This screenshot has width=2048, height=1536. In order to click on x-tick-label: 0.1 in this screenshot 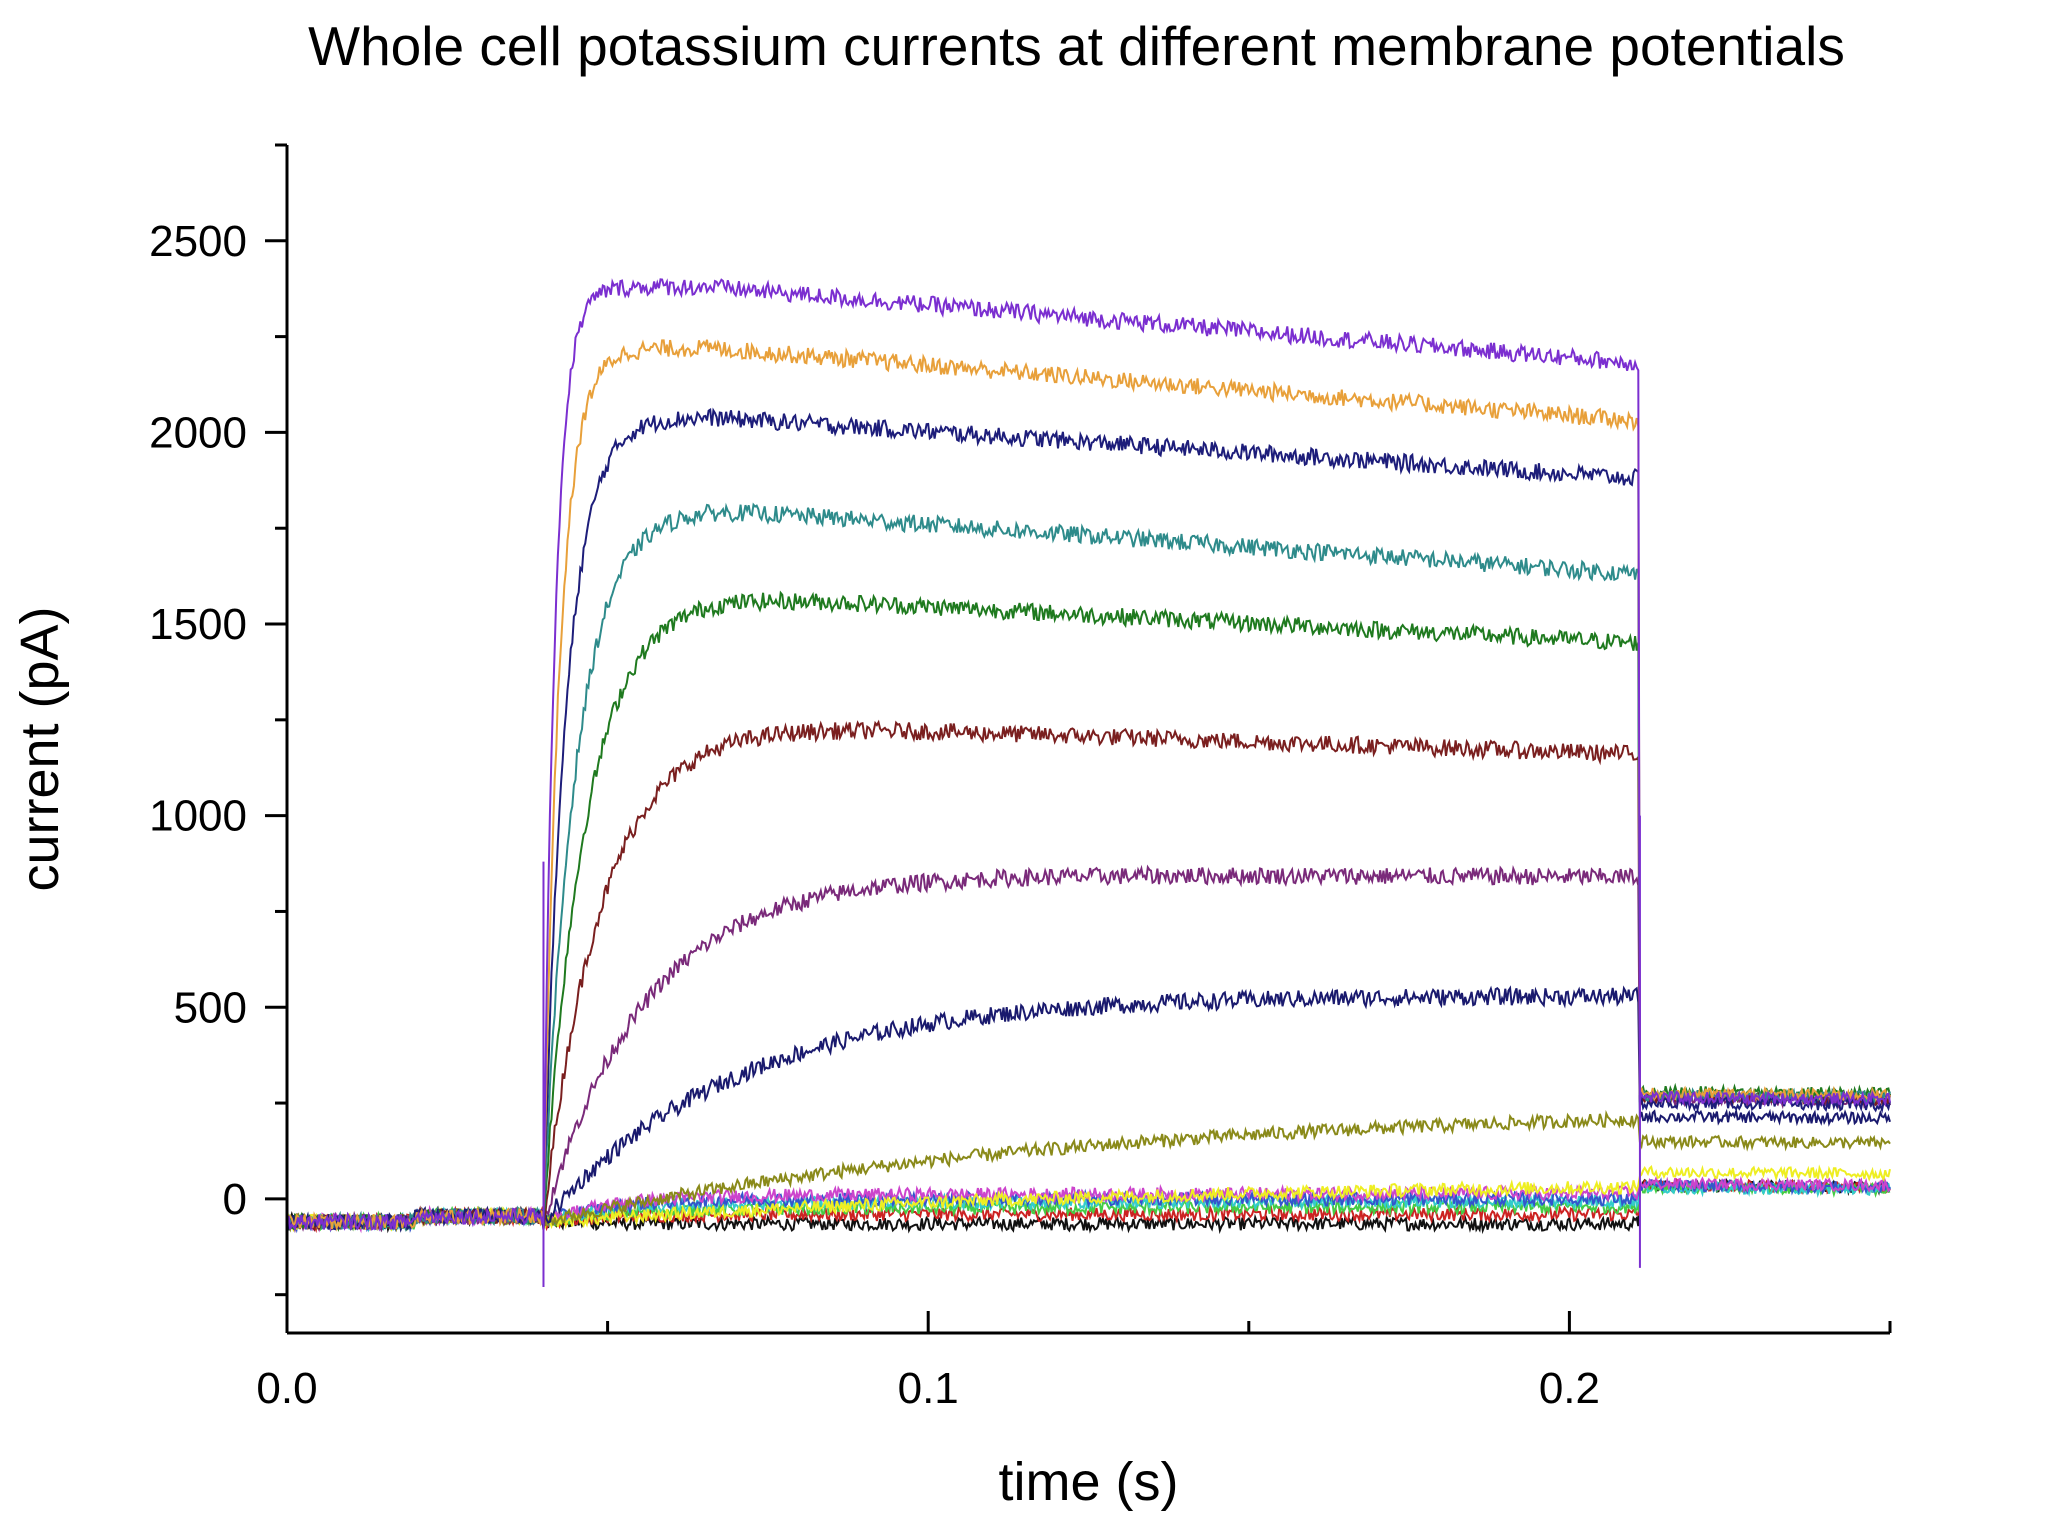, I will do `click(928, 1388)`.